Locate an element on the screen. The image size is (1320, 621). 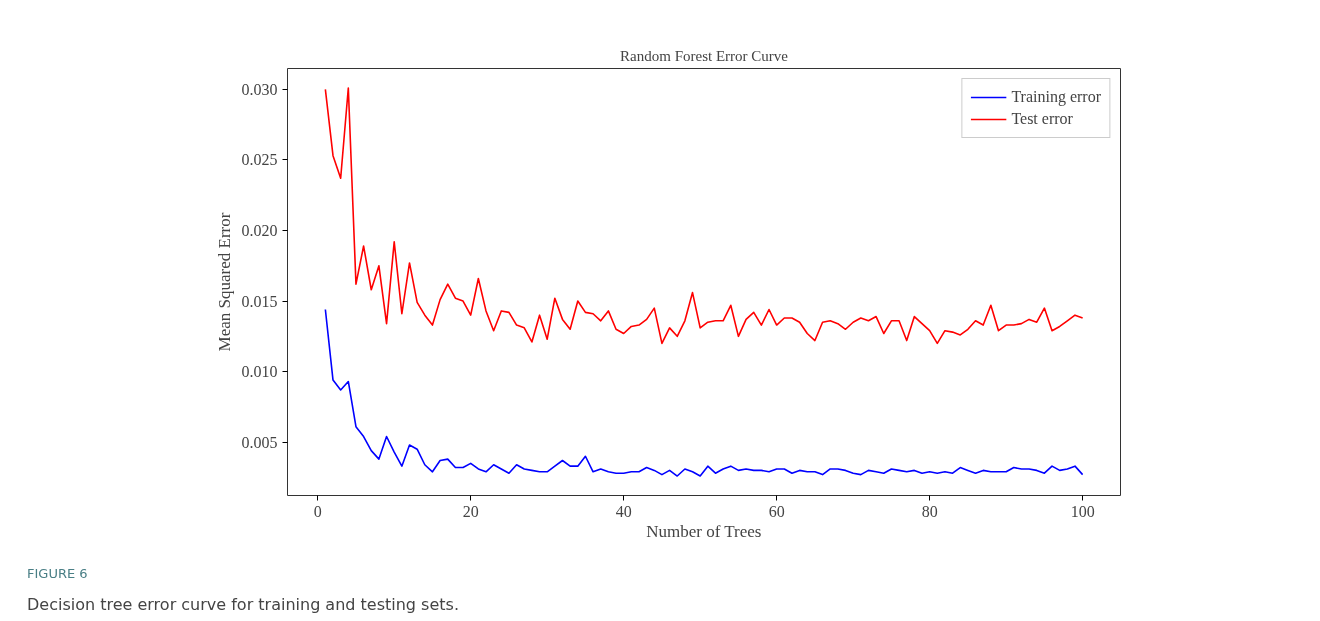
x-tick-label: 100 is located at coordinates (1082, 511).